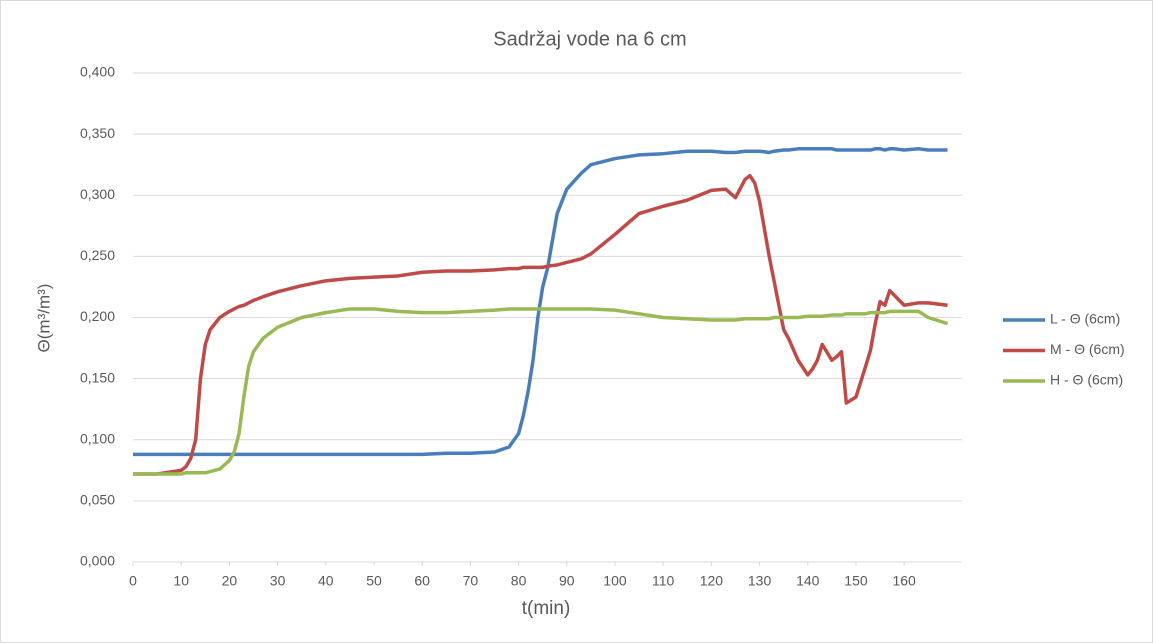 This screenshot has width=1153, height=643. What do you see at coordinates (663, 581) in the screenshot?
I see `x-tick-label: 110` at bounding box center [663, 581].